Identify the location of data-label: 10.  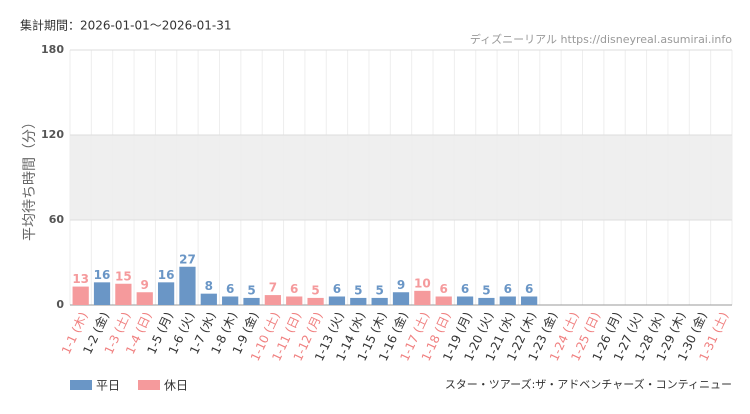
(422, 283).